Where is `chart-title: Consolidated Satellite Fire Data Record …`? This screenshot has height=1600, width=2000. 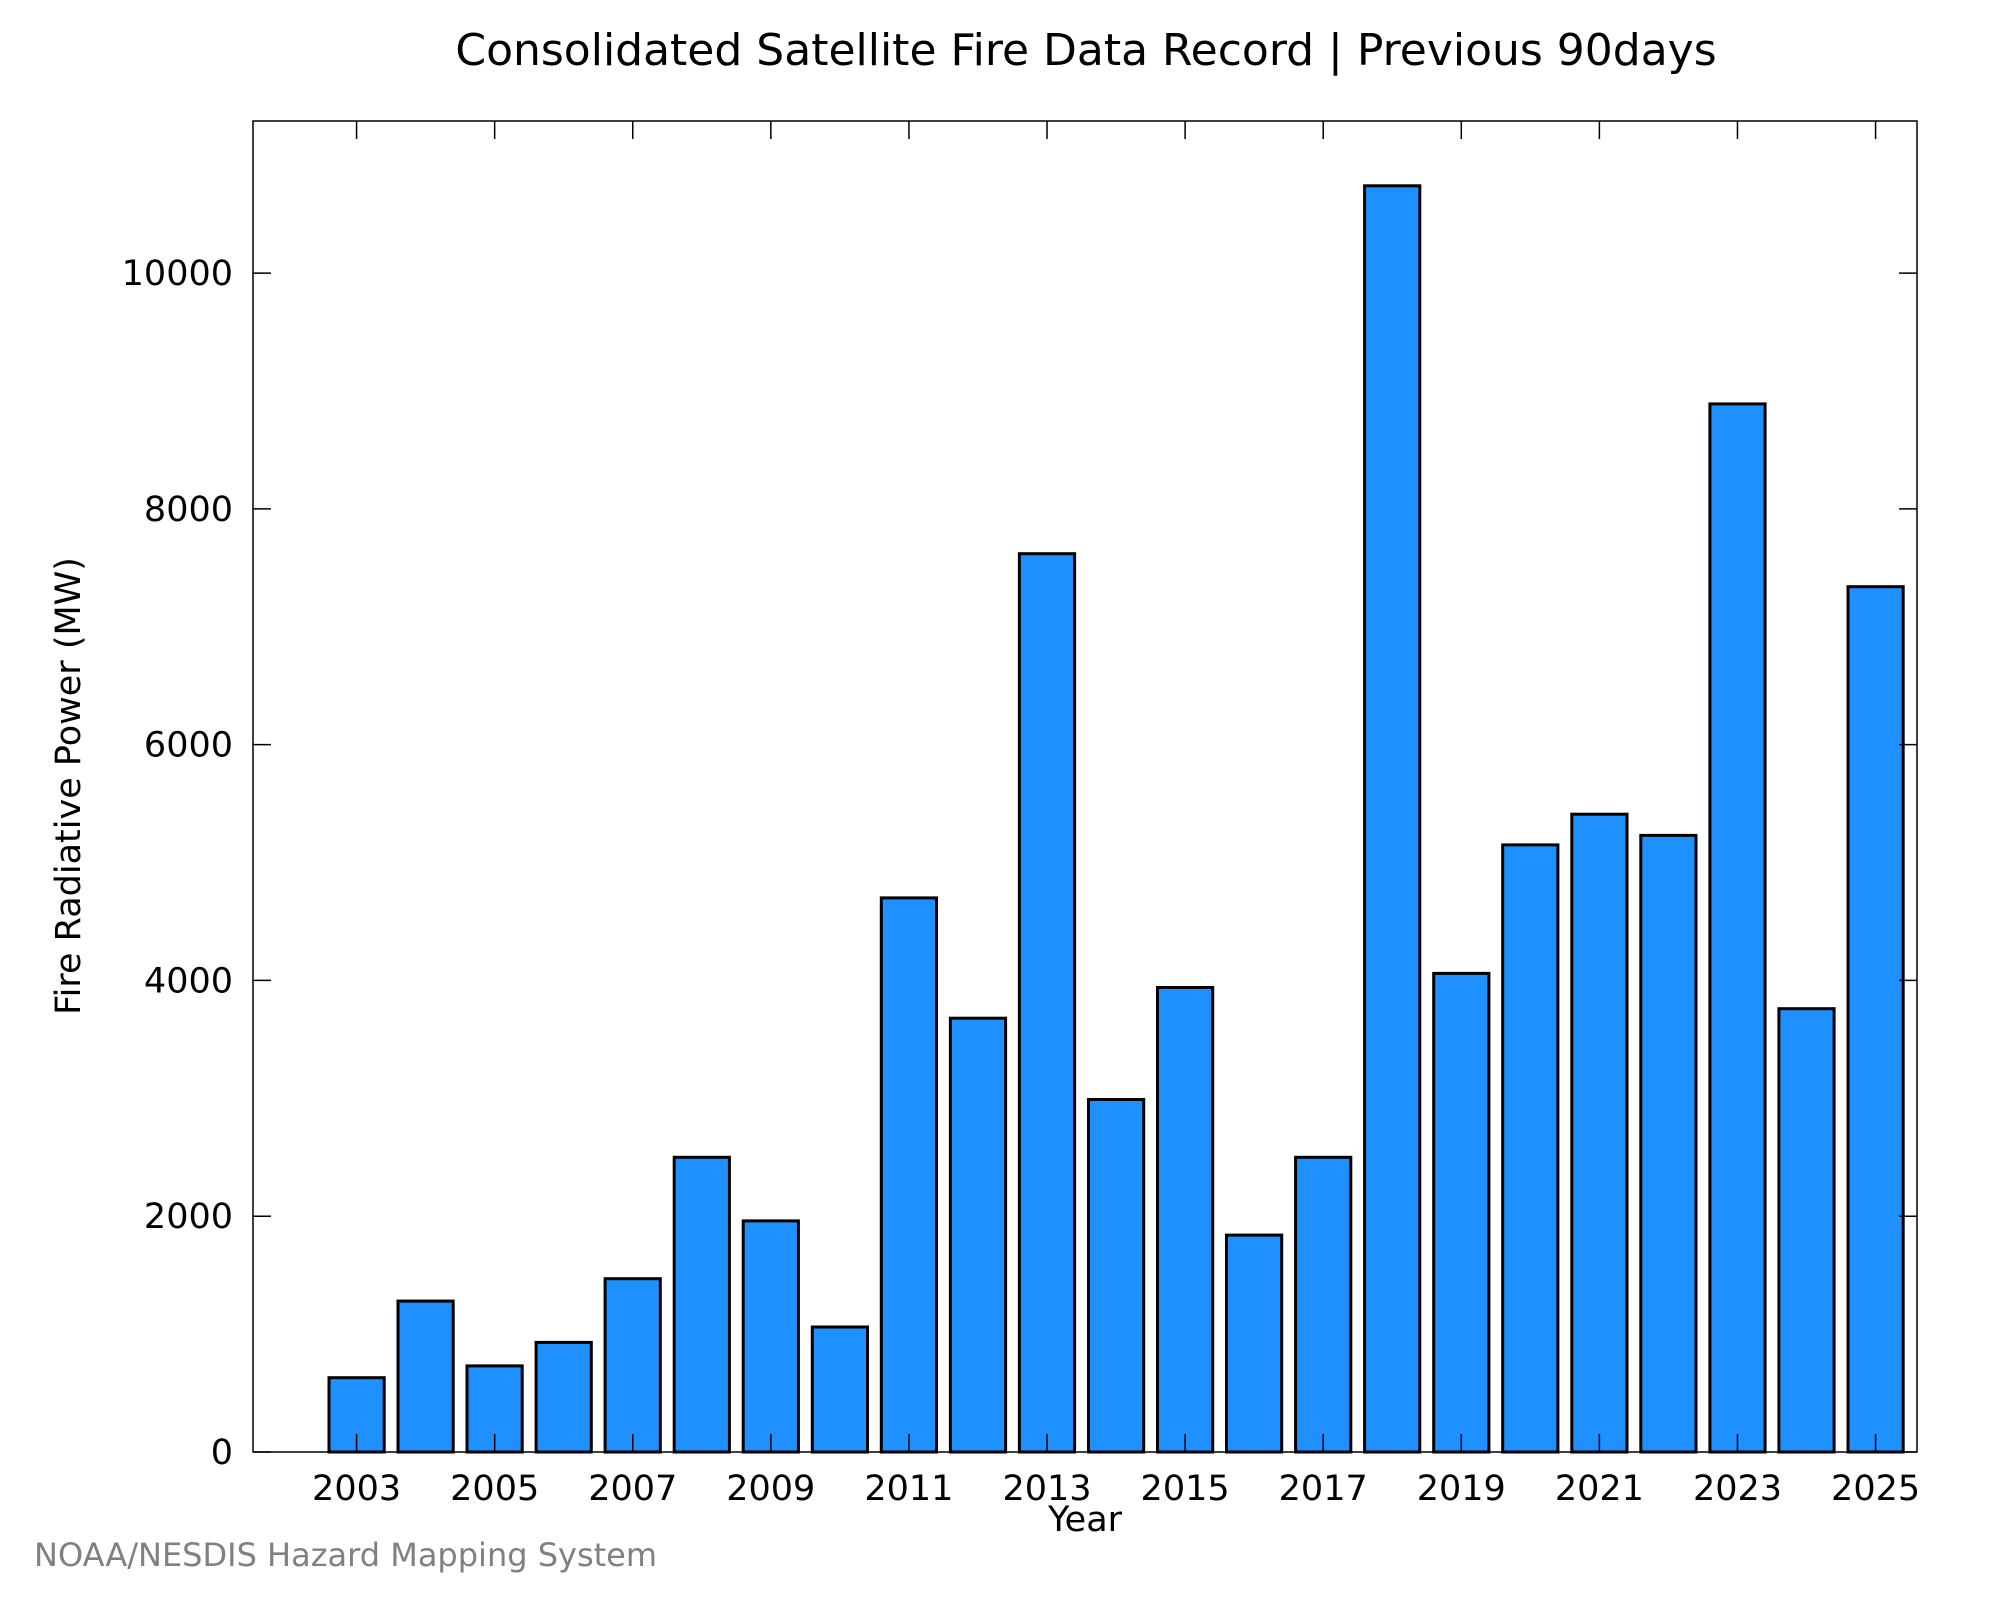 chart-title: Consolidated Satellite Fire Data Record … is located at coordinates (1085, 50).